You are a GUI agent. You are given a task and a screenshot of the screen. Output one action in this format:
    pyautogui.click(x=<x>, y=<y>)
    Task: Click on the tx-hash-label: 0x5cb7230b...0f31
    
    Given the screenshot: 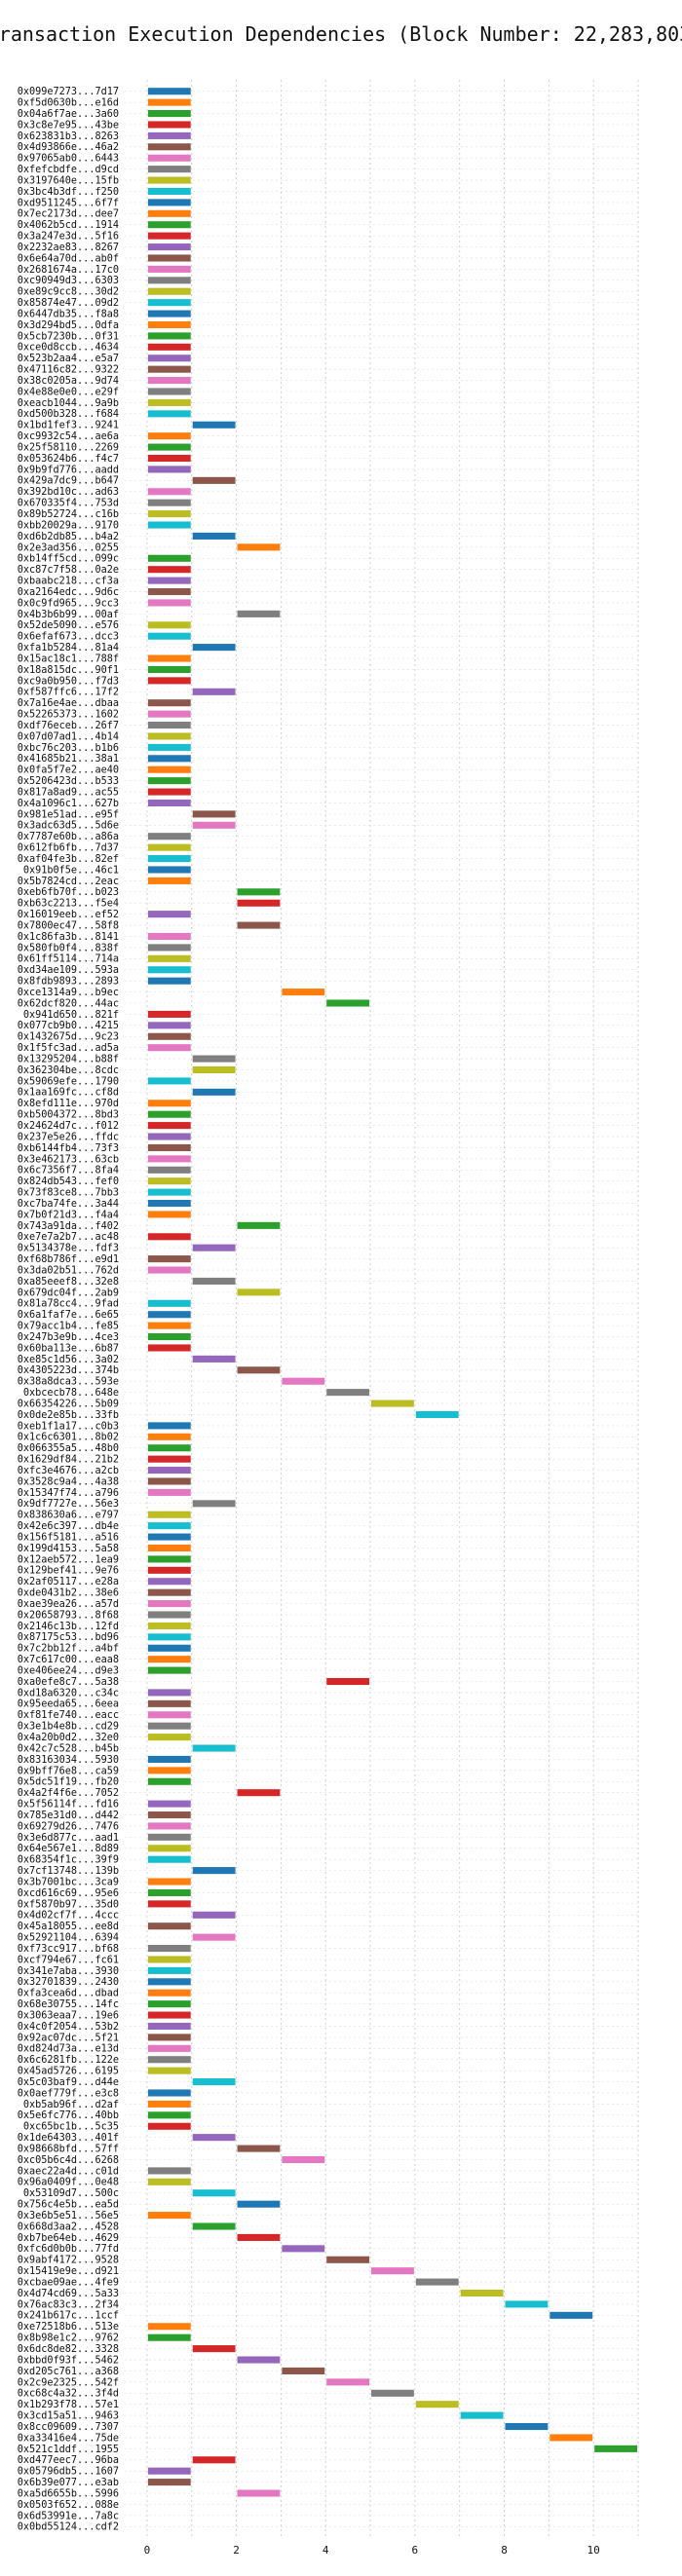 What is the action you would take?
    pyautogui.click(x=68, y=336)
    